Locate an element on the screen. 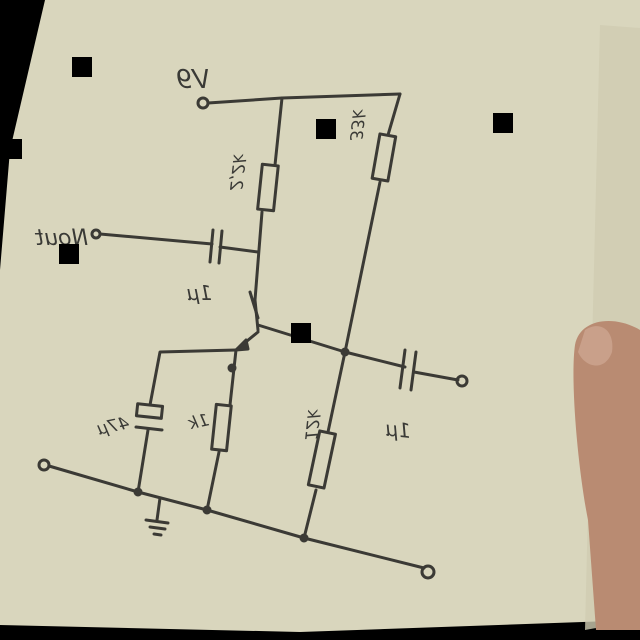 The image size is (640, 640). bias-upper-resistor is located at coordinates (384, 157).